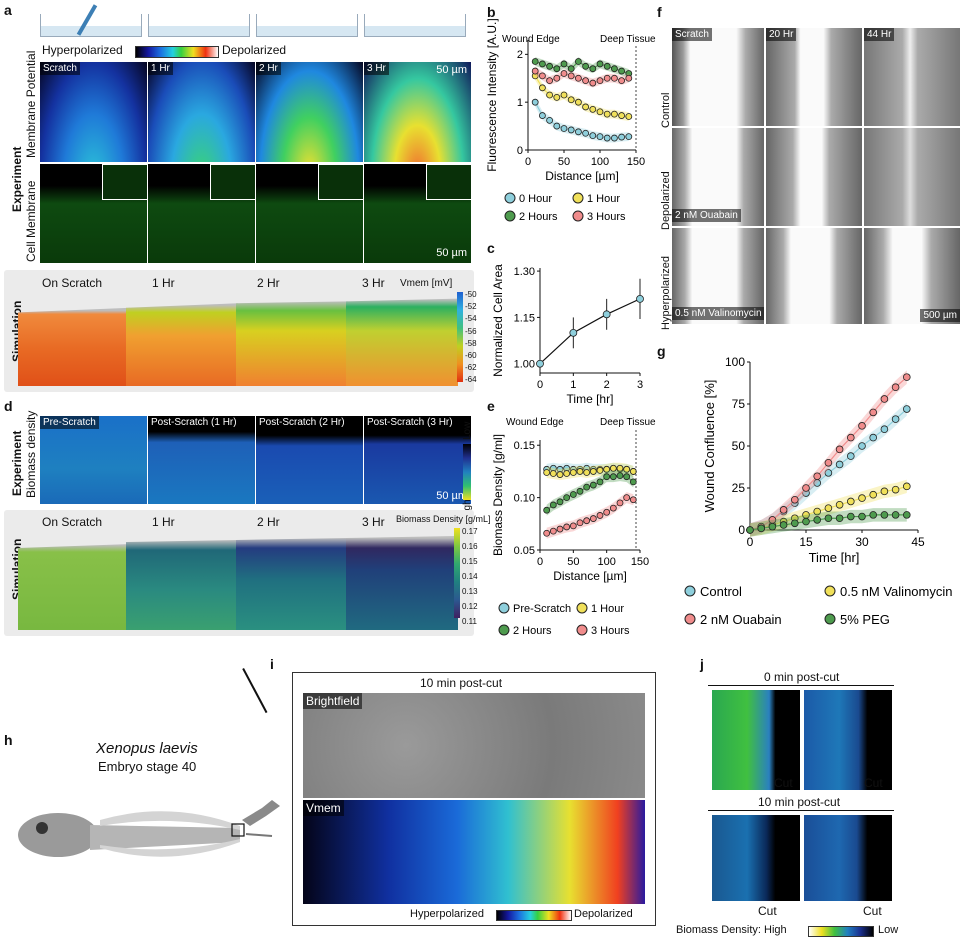 This screenshot has width=963, height=940. I want to click on y-tick-label: 1.15, so click(524, 318).